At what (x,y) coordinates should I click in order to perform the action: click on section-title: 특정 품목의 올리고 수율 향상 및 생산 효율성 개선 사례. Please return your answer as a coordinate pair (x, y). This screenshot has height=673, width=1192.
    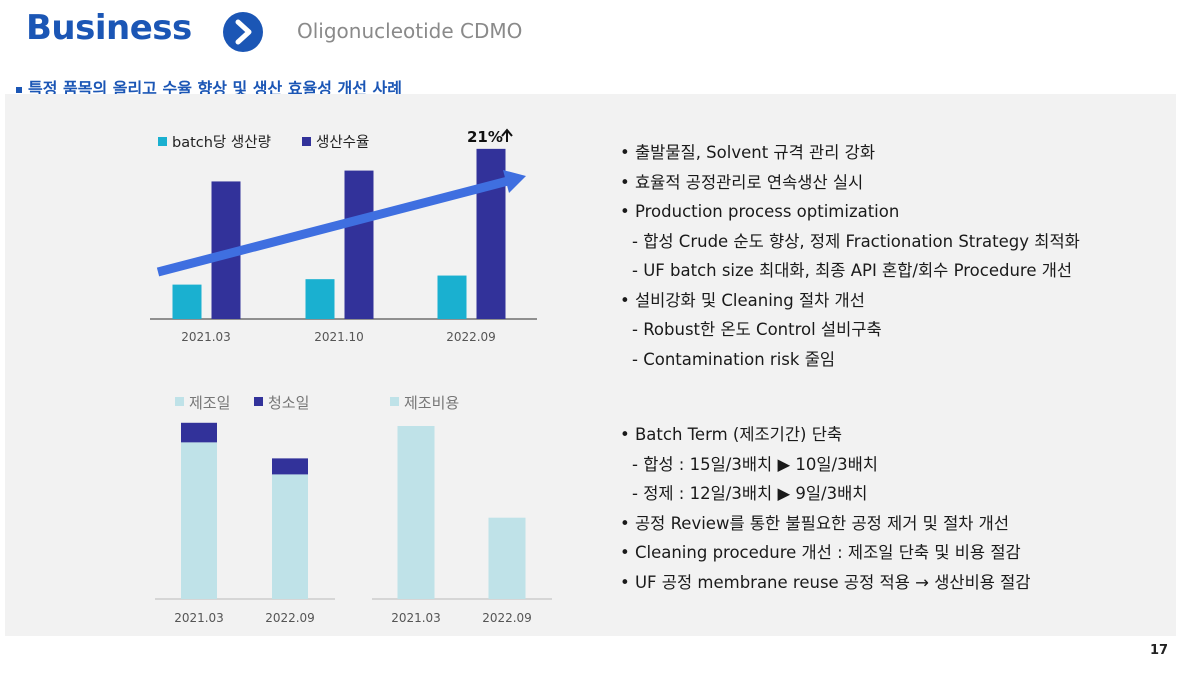
    Looking at the image, I should click on (209, 87).